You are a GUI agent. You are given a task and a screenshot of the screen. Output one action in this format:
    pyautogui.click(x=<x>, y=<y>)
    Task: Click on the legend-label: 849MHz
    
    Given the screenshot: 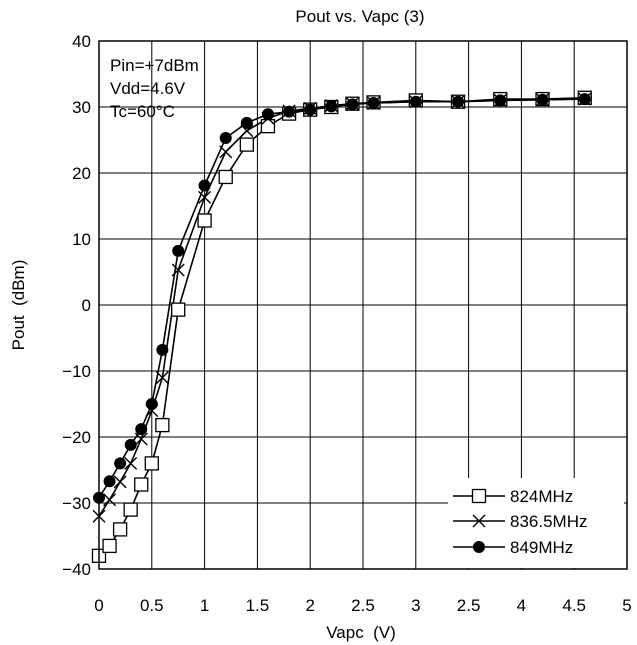 What is the action you would take?
    pyautogui.click(x=541, y=547)
    